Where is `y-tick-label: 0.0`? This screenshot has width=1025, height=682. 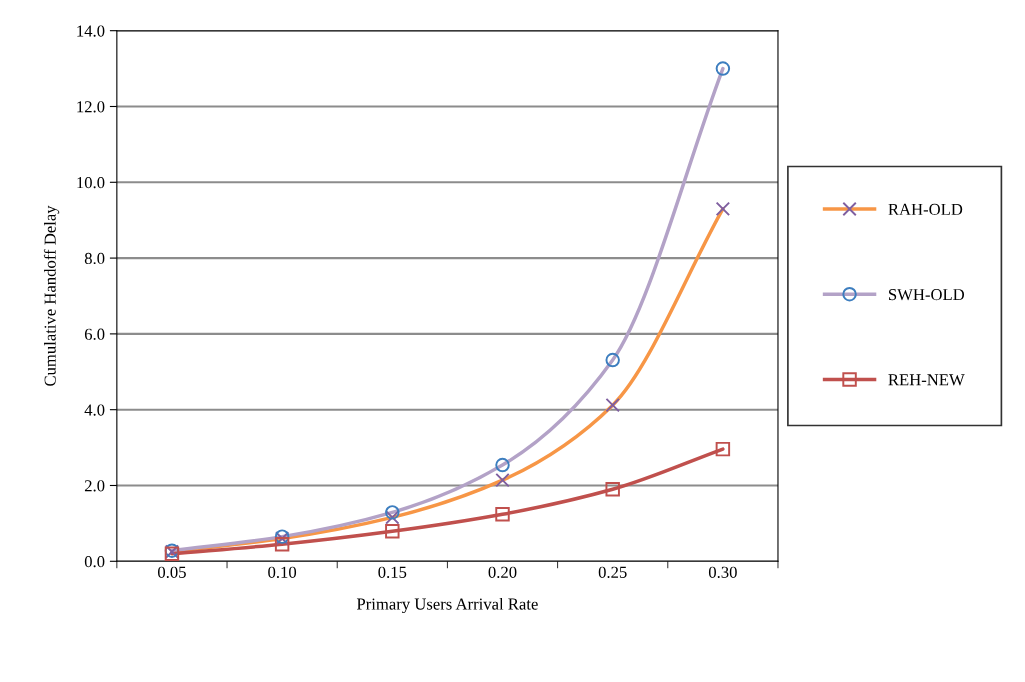
y-tick-label: 0.0 is located at coordinates (94, 561).